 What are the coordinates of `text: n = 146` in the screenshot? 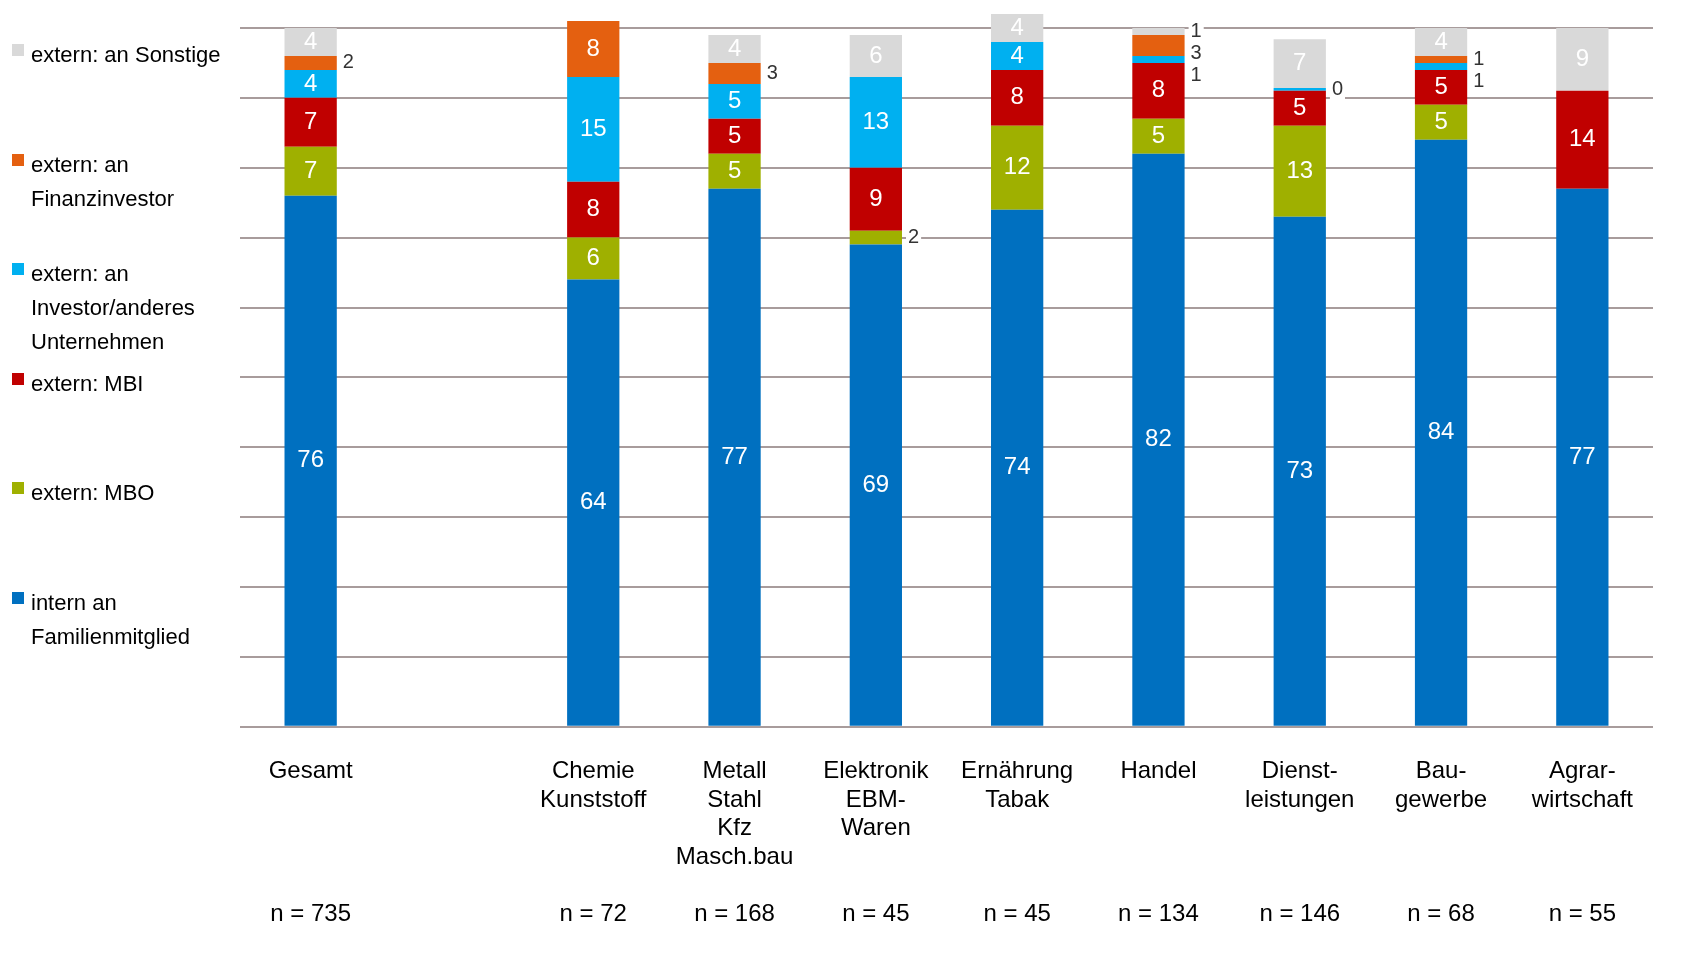 It's located at (1300, 912).